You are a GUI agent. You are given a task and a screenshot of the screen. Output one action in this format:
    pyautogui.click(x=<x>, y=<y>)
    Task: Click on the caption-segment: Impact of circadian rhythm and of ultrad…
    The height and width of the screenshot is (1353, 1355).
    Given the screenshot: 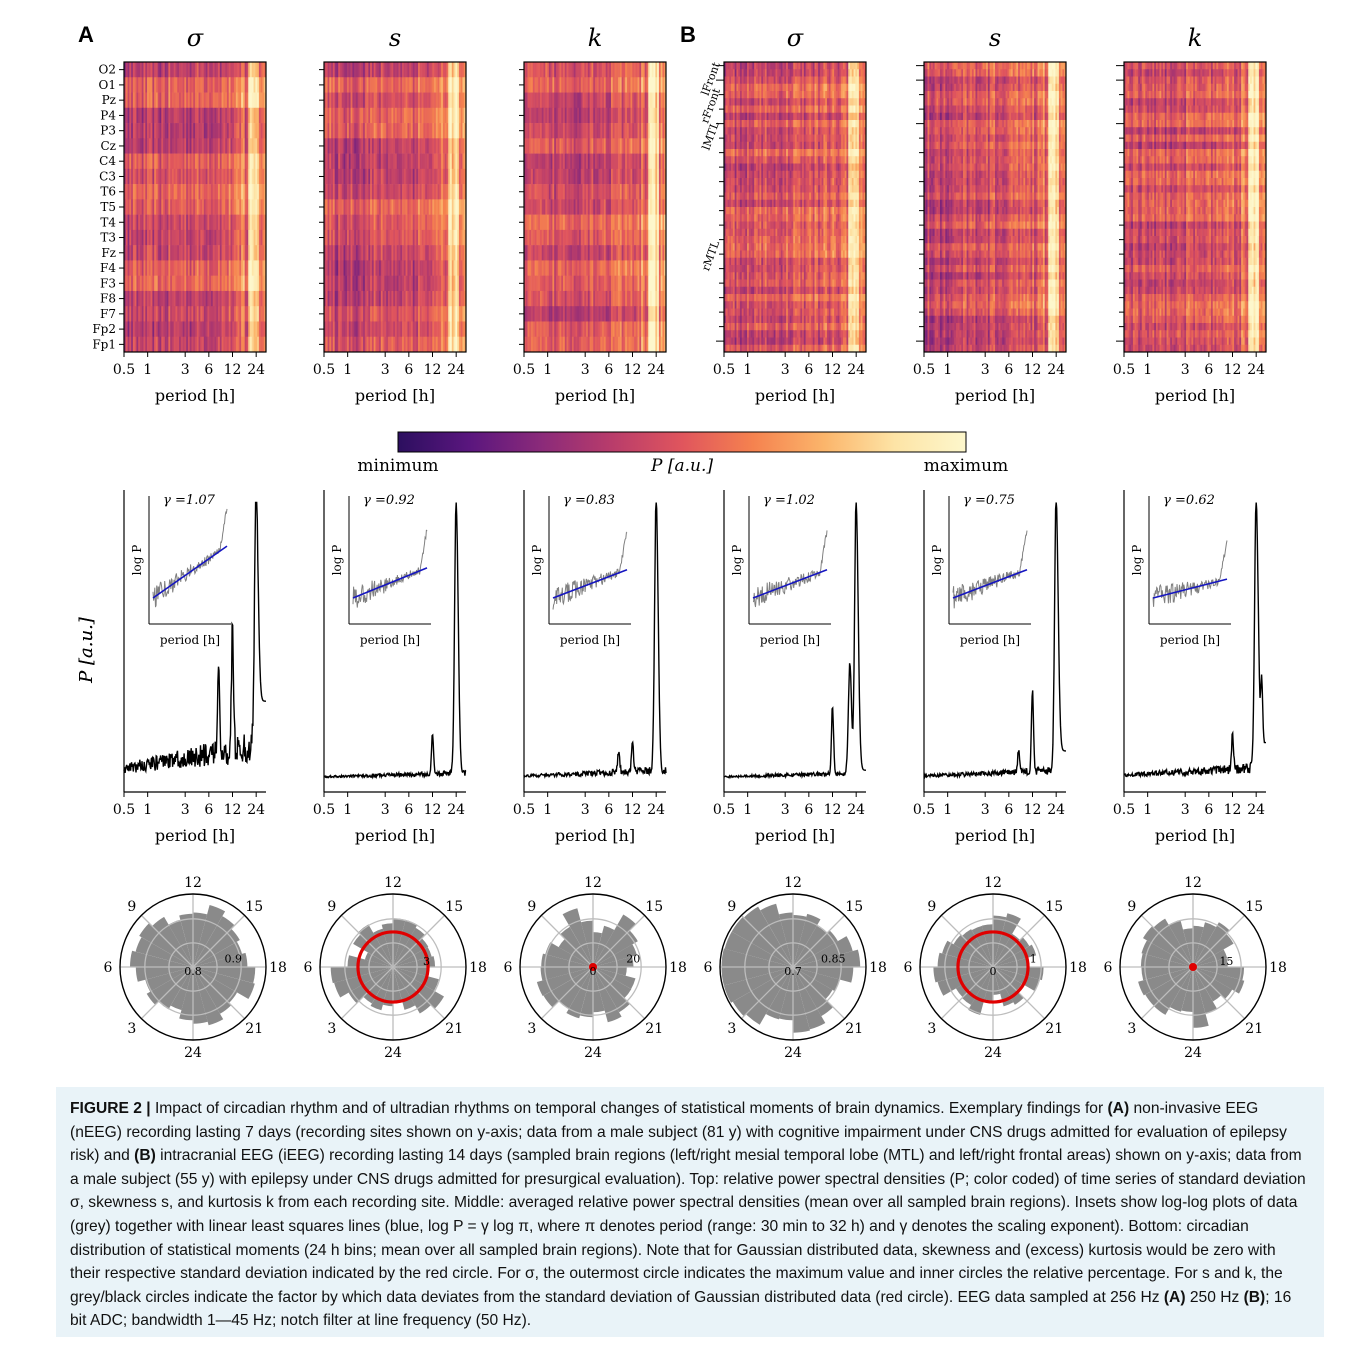 What is the action you would take?
    pyautogui.click(x=629, y=1108)
    